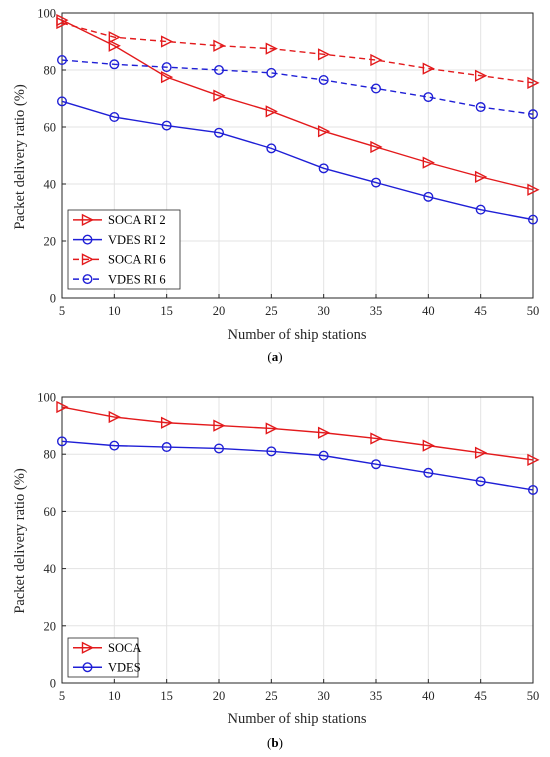 The height and width of the screenshot is (757, 550). What do you see at coordinates (297, 335) in the screenshot?
I see `x-axis-label-a: Number of ship stations` at bounding box center [297, 335].